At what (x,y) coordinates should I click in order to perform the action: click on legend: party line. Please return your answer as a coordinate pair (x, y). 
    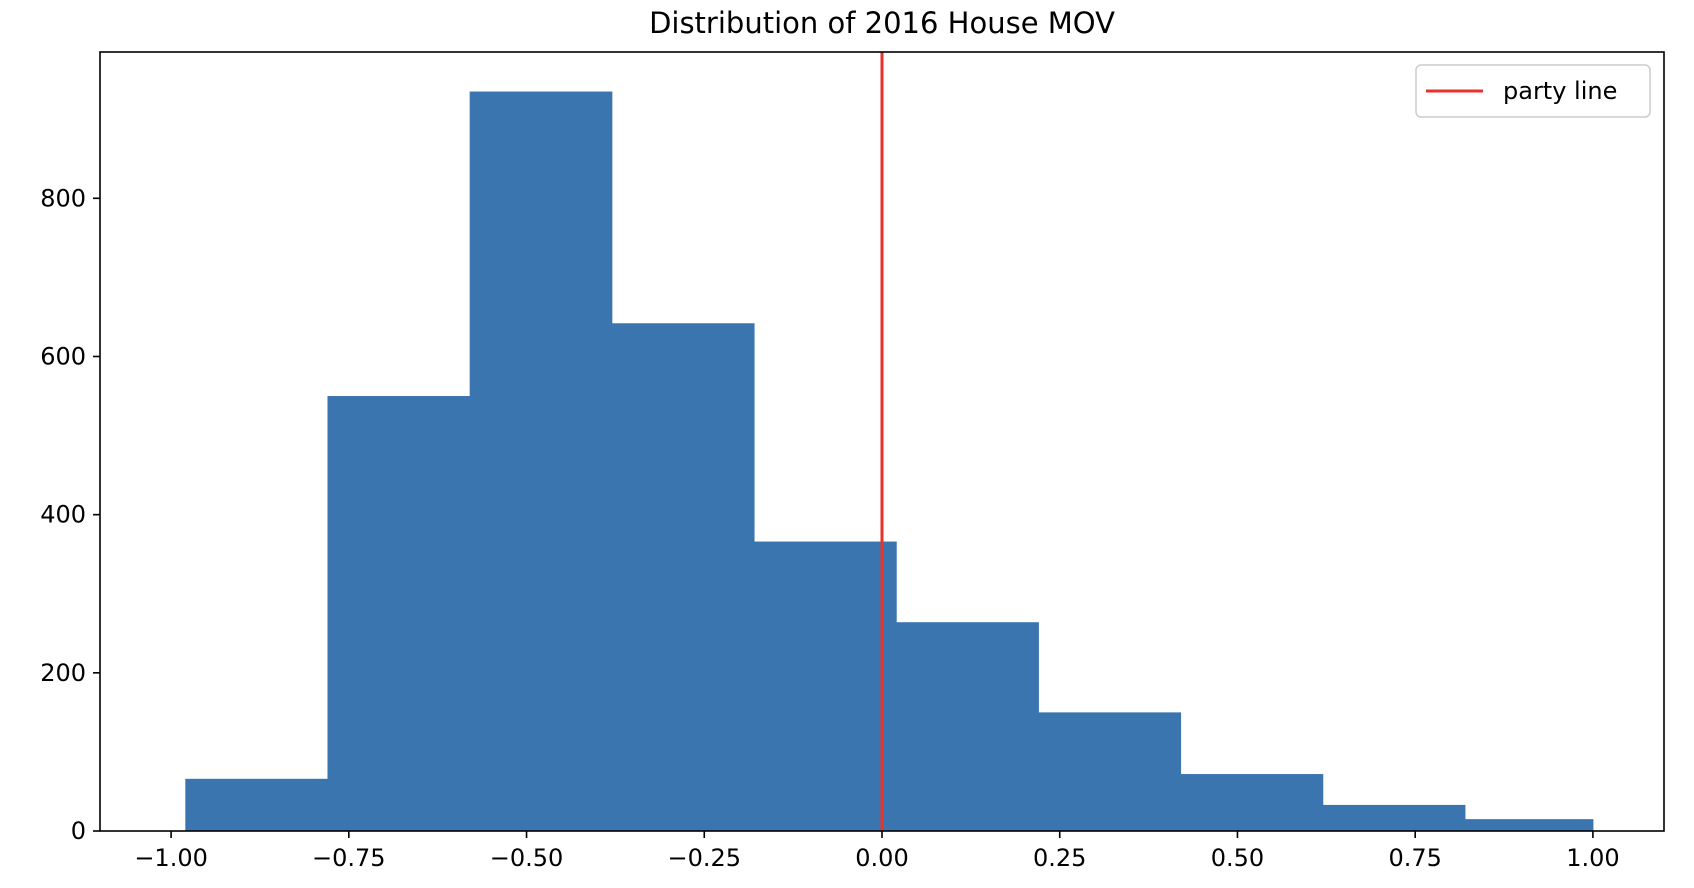
    Looking at the image, I should click on (1533, 91).